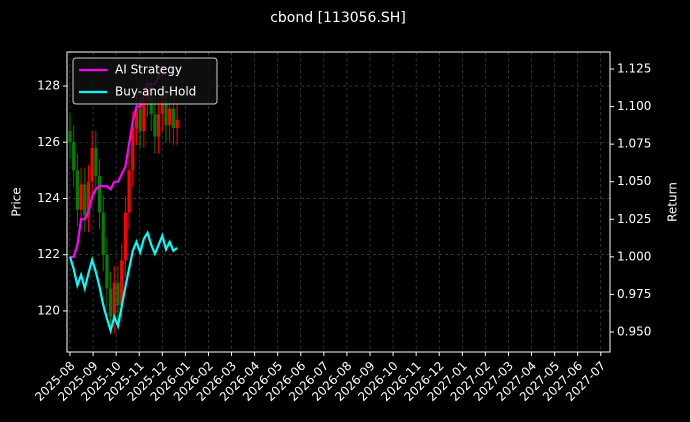 The width and height of the screenshot is (690, 422). I want to click on y2-tick-label: 0.975, so click(634, 294).